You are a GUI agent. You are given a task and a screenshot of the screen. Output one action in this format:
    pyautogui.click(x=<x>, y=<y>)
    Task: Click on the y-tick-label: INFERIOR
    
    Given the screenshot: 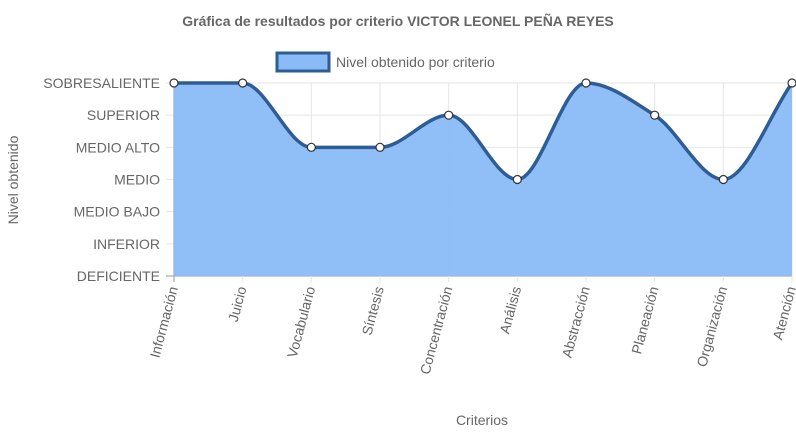 What is the action you would take?
    pyautogui.click(x=126, y=244)
    